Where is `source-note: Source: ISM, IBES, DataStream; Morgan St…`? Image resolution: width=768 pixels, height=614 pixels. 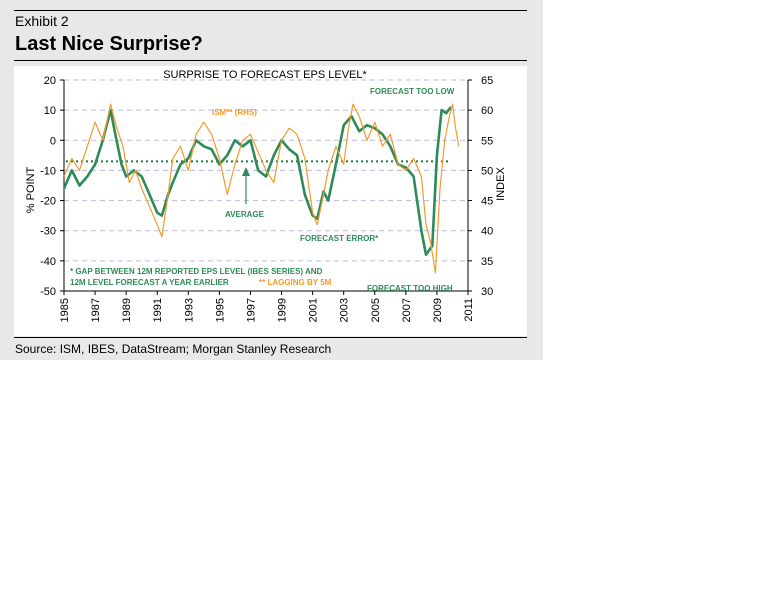
source-note: Source: ISM, IBES, DataStream; Morgan St… is located at coordinates (173, 349).